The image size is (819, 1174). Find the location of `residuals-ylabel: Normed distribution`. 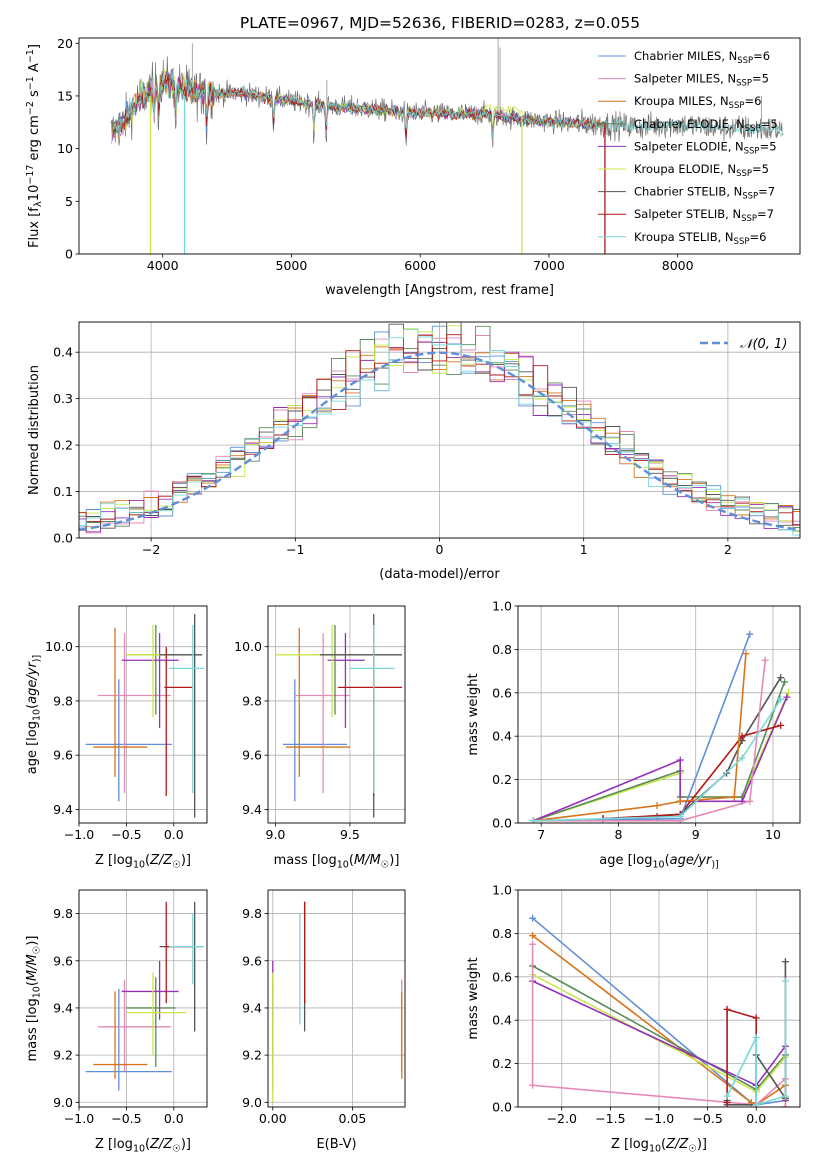

residuals-ylabel: Normed distribution is located at coordinates (34, 430).